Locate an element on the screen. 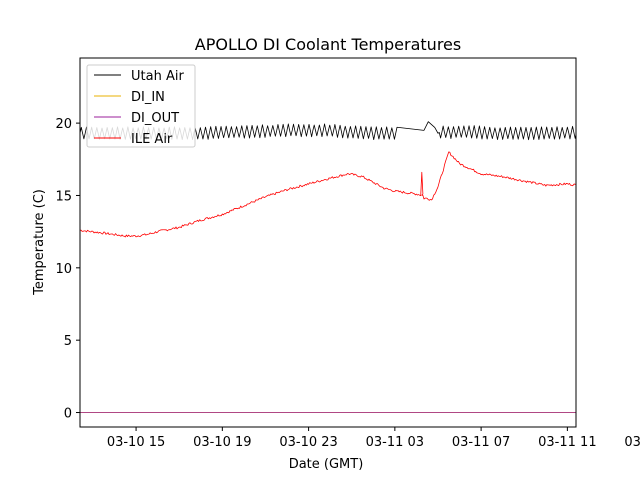 This screenshot has width=640, height=480. legend-label-utah-air: Utah Air is located at coordinates (157, 76).